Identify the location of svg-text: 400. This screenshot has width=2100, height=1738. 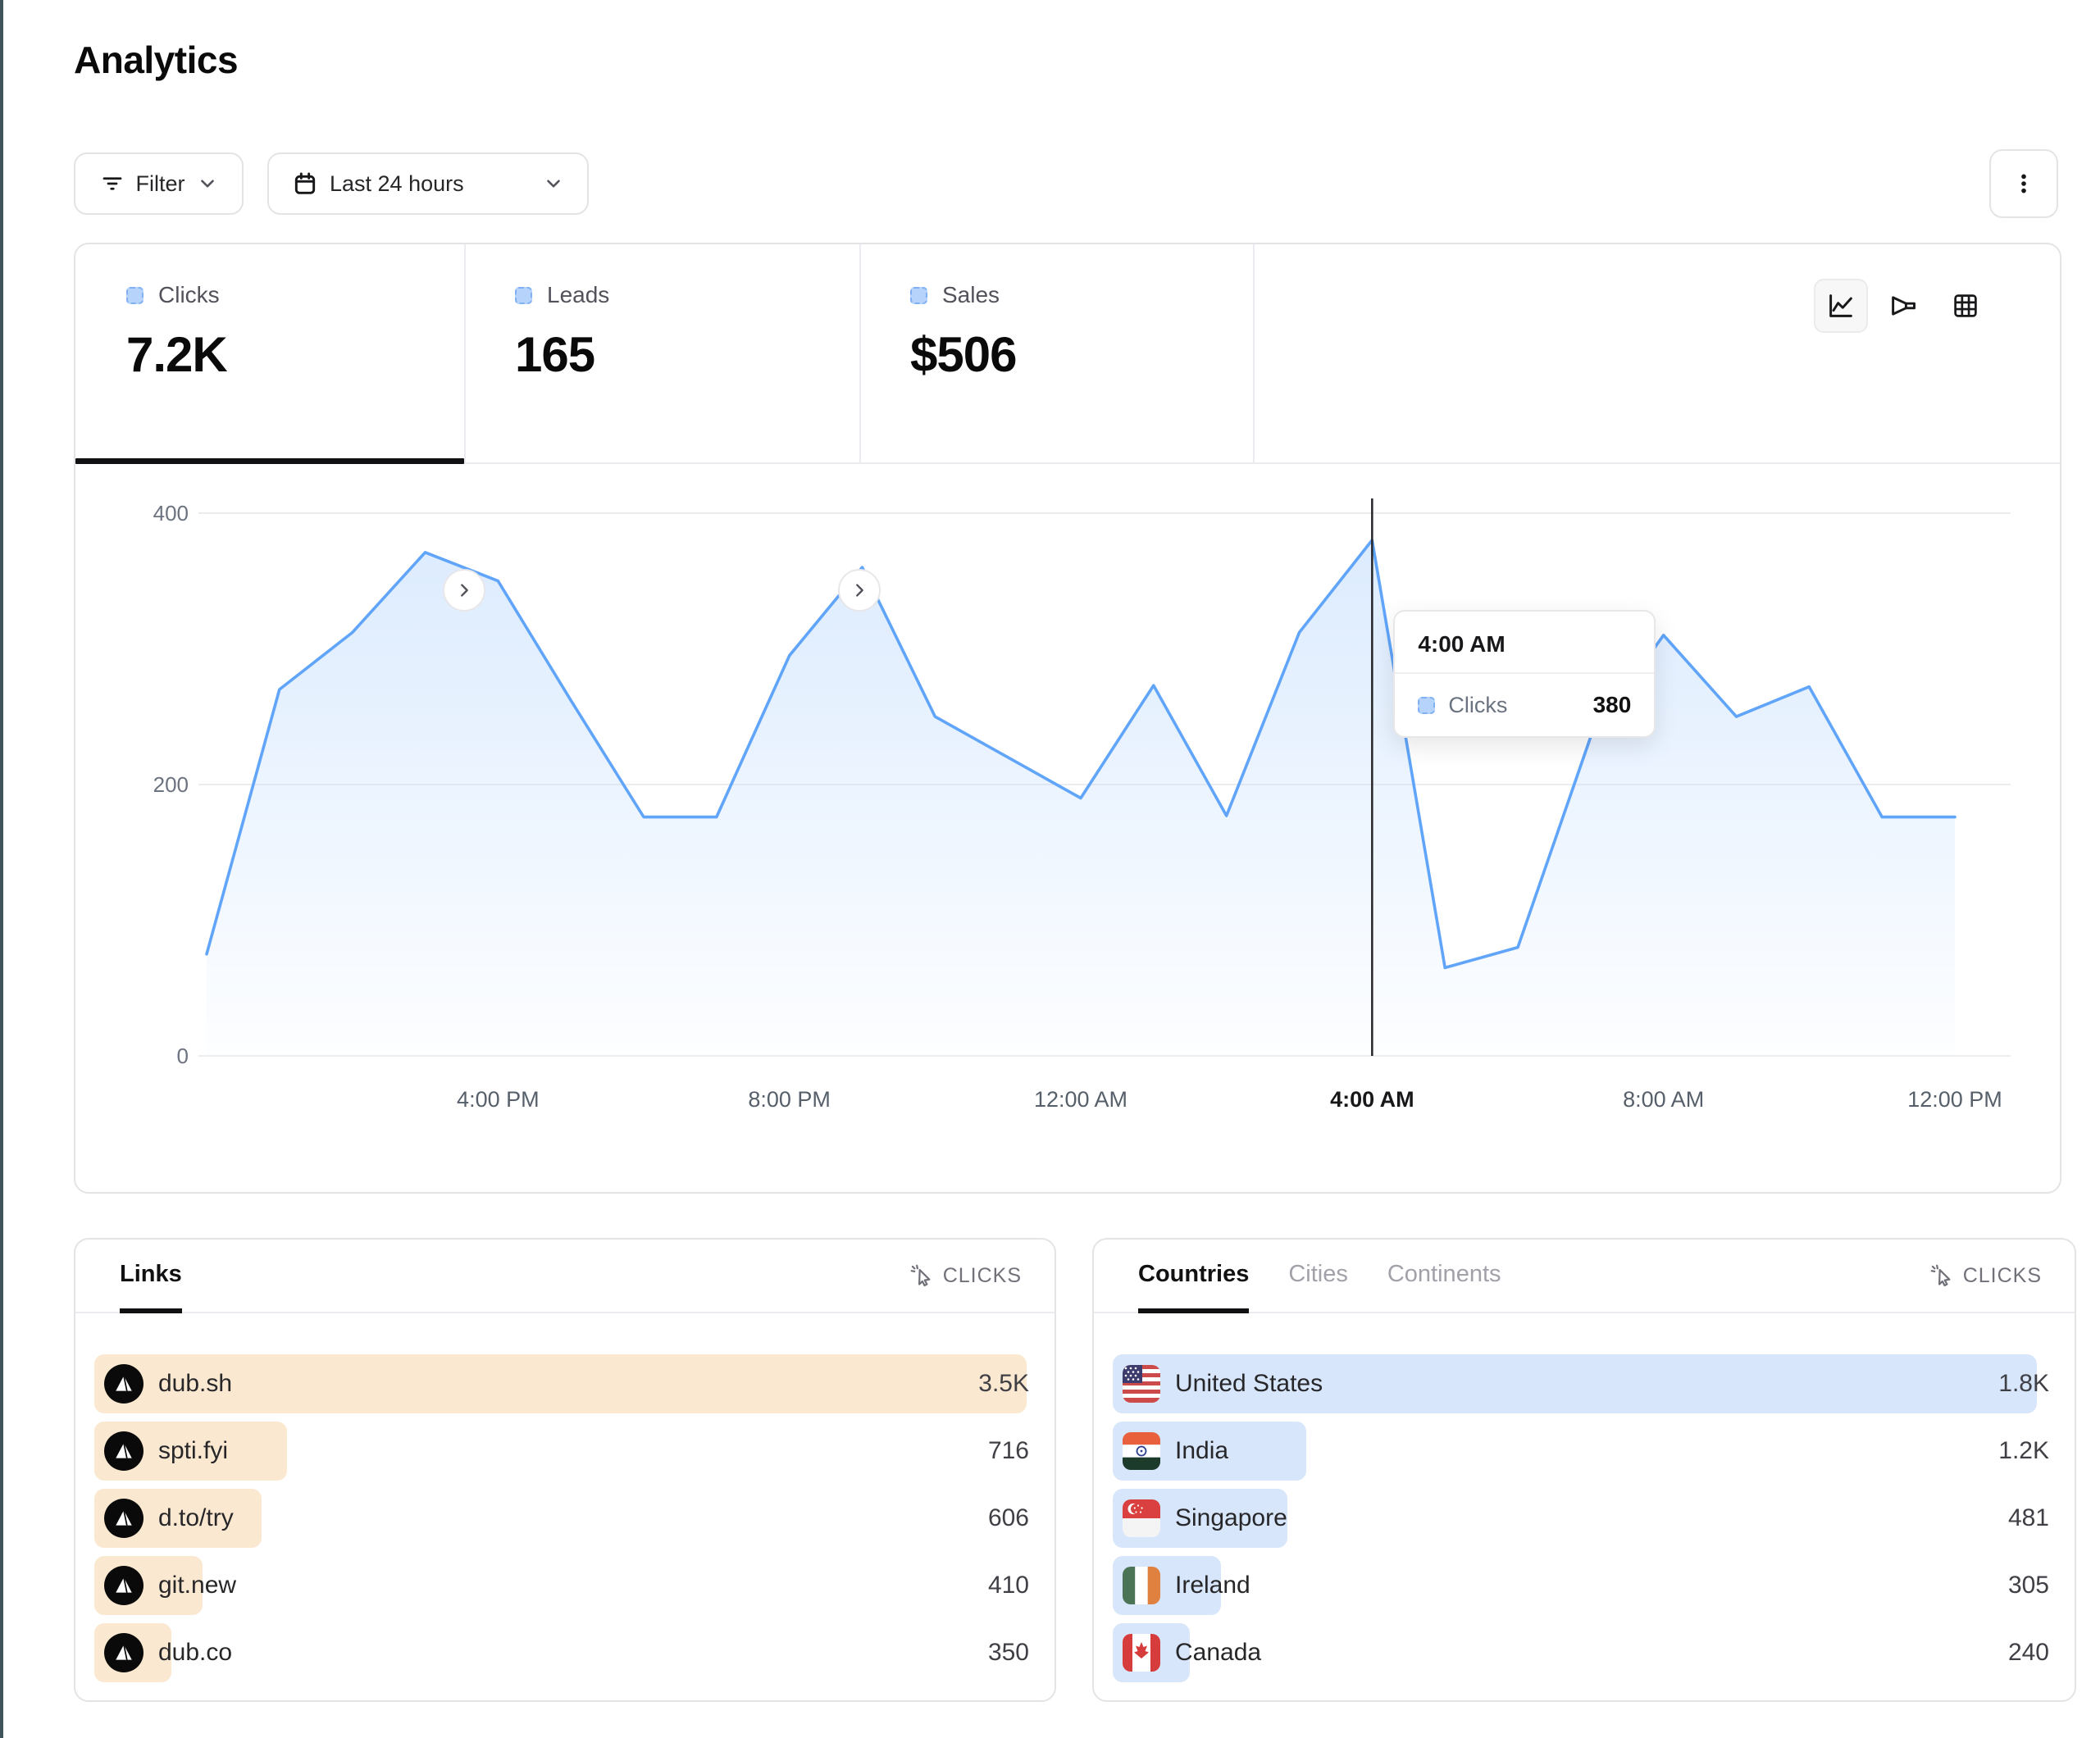
(171, 513).